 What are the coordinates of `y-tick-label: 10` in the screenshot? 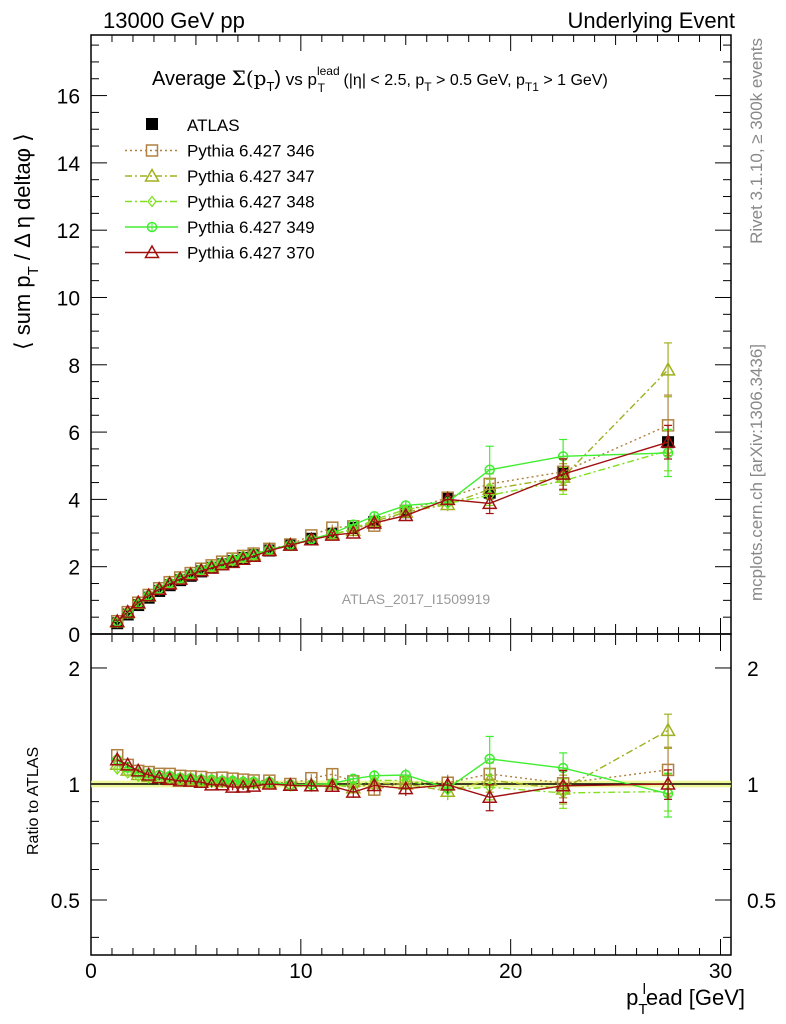 It's located at (68, 298).